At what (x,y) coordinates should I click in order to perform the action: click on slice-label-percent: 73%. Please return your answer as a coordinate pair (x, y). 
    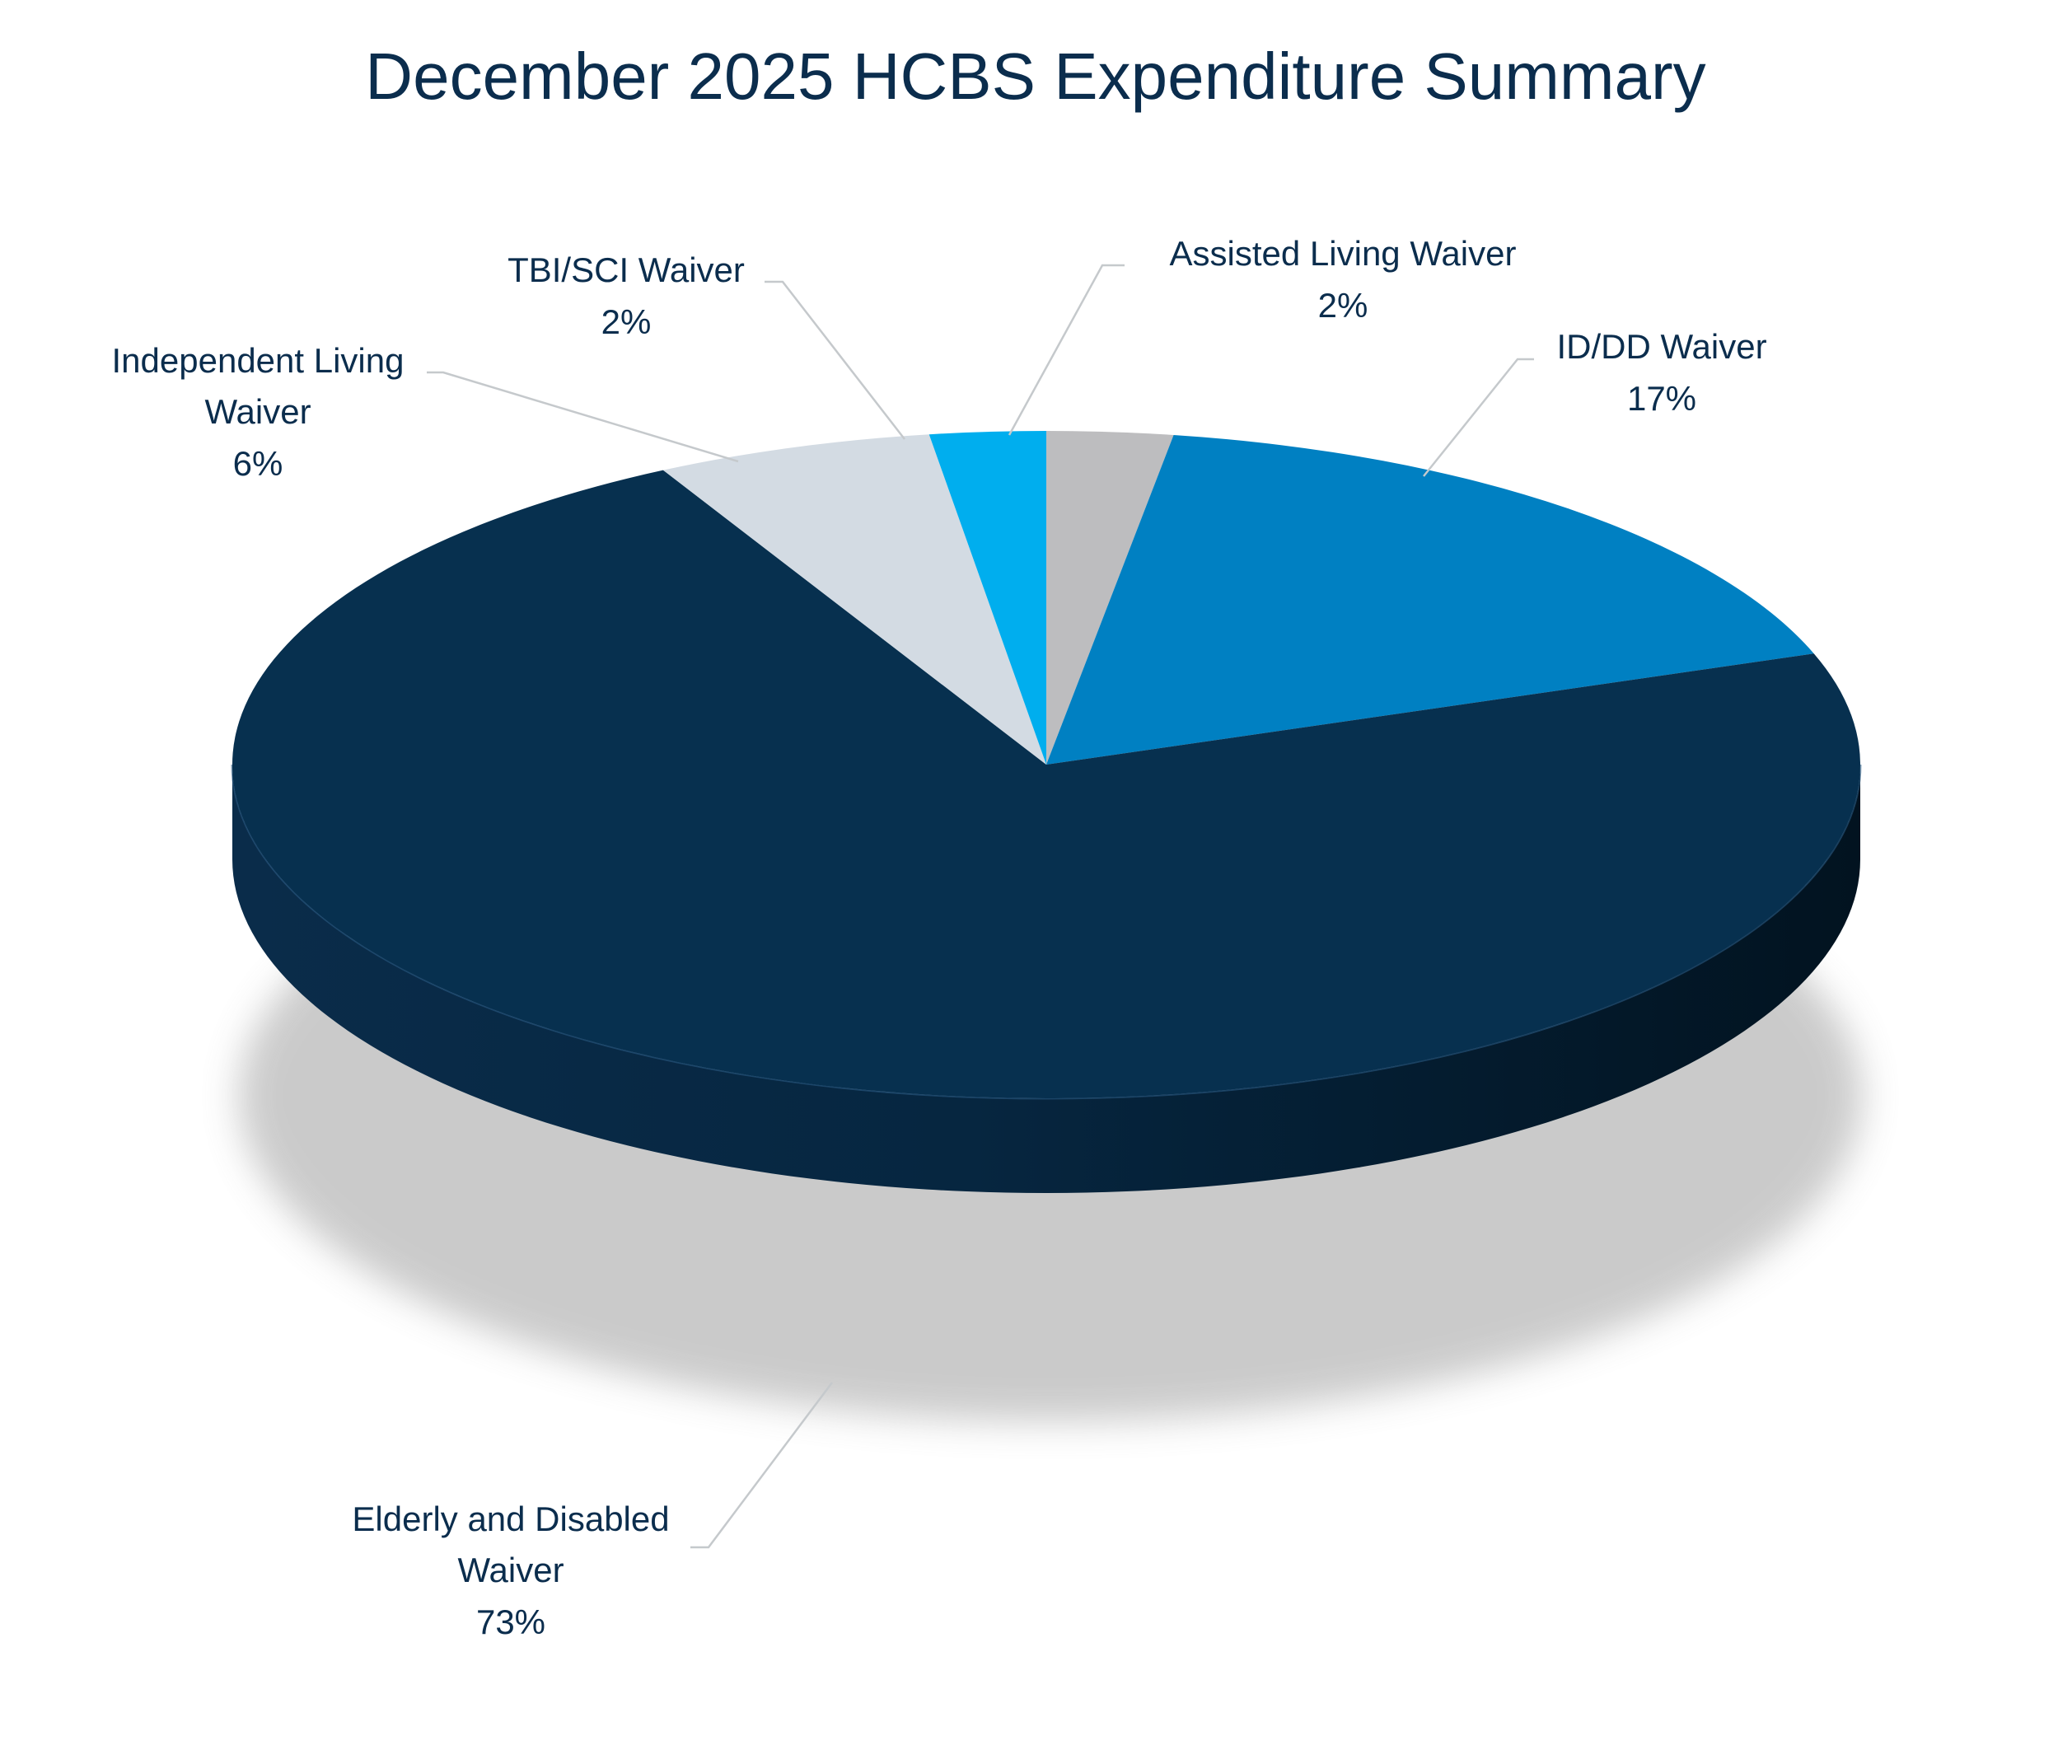
    Looking at the image, I should click on (511, 1622).